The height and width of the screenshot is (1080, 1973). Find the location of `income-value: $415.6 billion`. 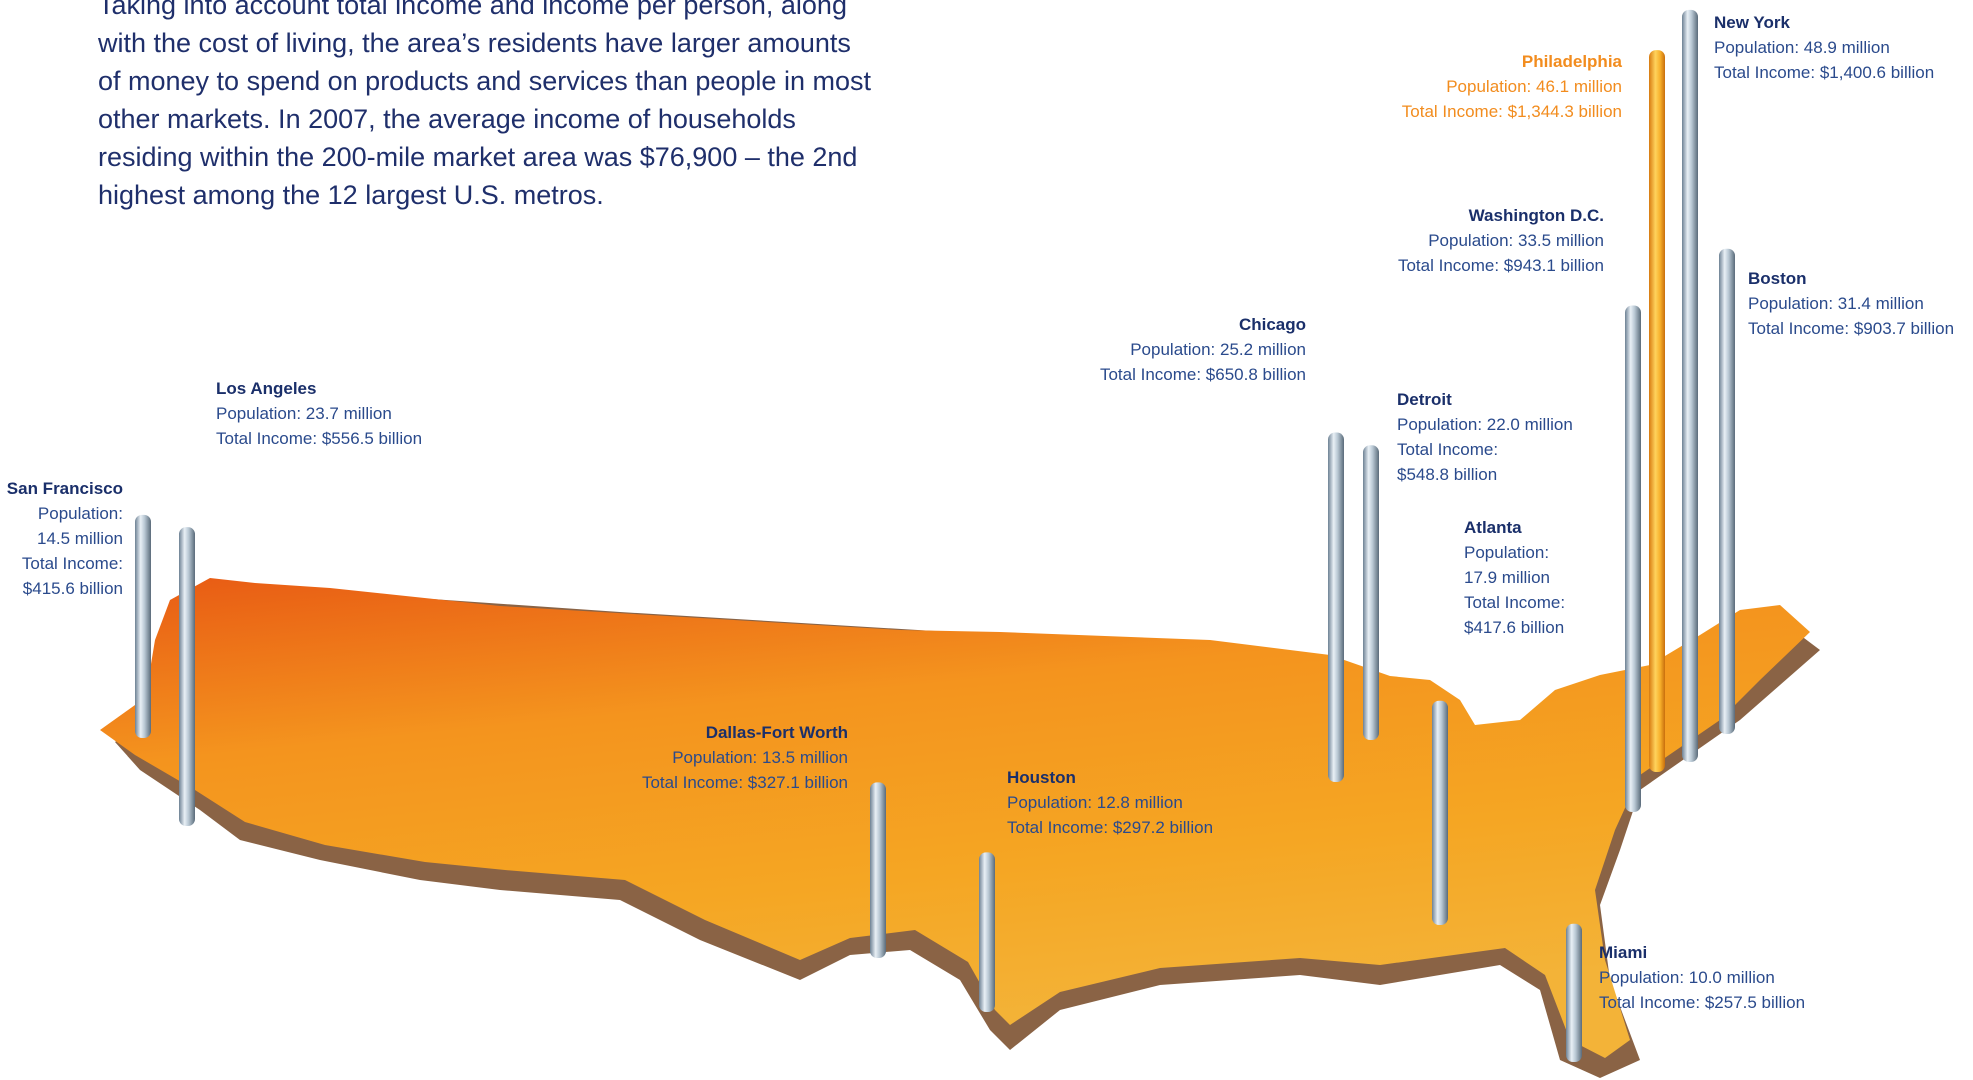

income-value: $415.6 billion is located at coordinates (72, 588).